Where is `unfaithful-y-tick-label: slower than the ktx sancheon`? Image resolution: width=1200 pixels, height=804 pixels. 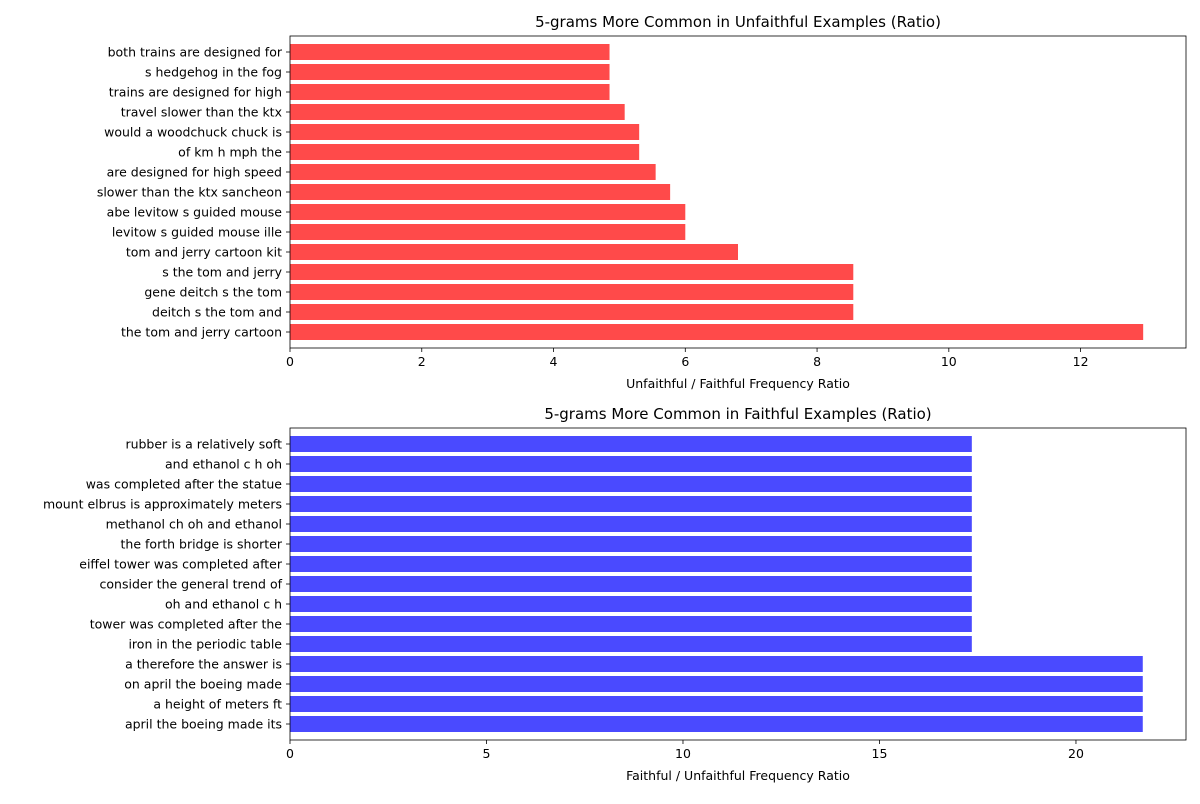
unfaithful-y-tick-label: slower than the ktx sancheon is located at coordinates (189, 192).